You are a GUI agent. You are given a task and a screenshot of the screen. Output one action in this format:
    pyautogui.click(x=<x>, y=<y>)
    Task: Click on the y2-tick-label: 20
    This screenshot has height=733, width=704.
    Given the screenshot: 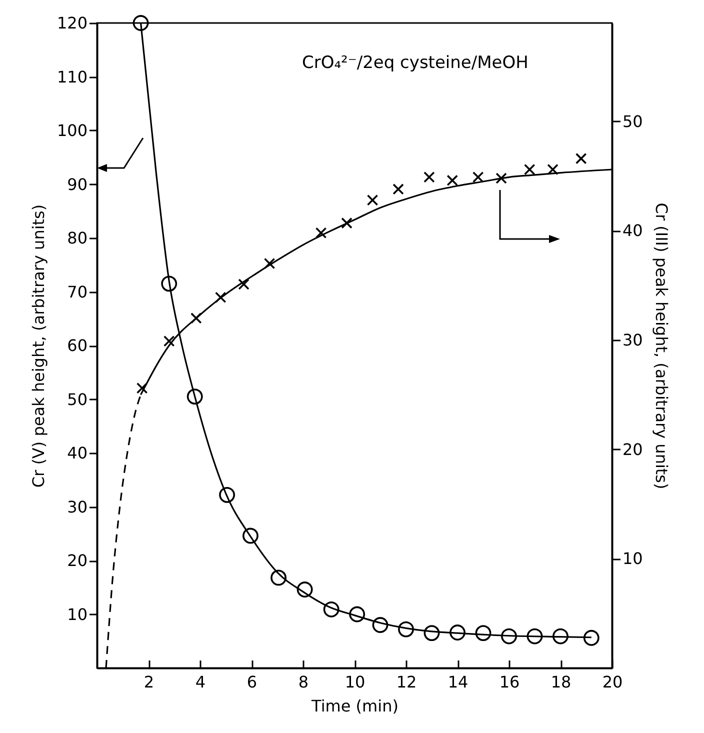 What is the action you would take?
    pyautogui.click(x=632, y=449)
    